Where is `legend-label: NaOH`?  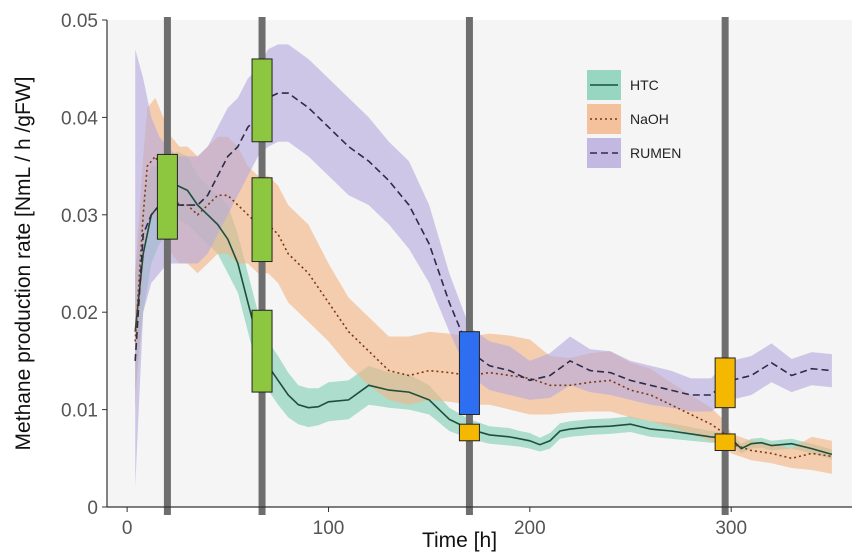 legend-label: NaOH is located at coordinates (649, 119).